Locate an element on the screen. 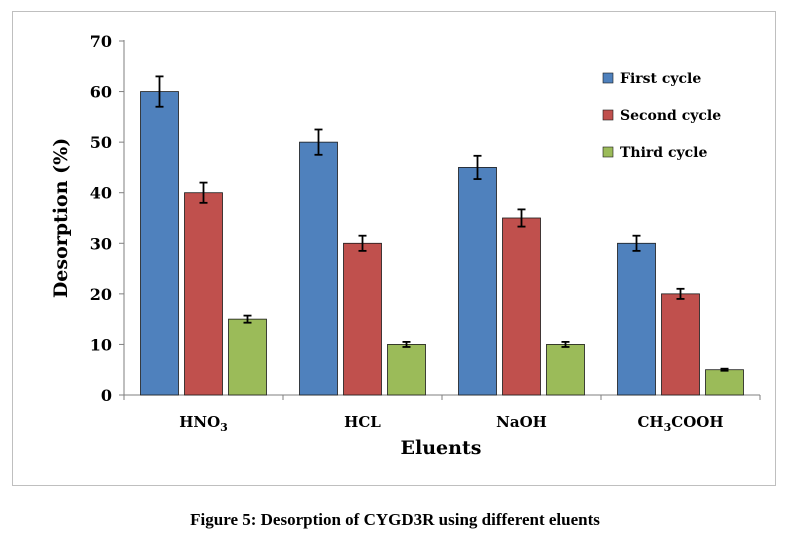 The height and width of the screenshot is (543, 790). y-tick-label: 60 is located at coordinates (101, 92).